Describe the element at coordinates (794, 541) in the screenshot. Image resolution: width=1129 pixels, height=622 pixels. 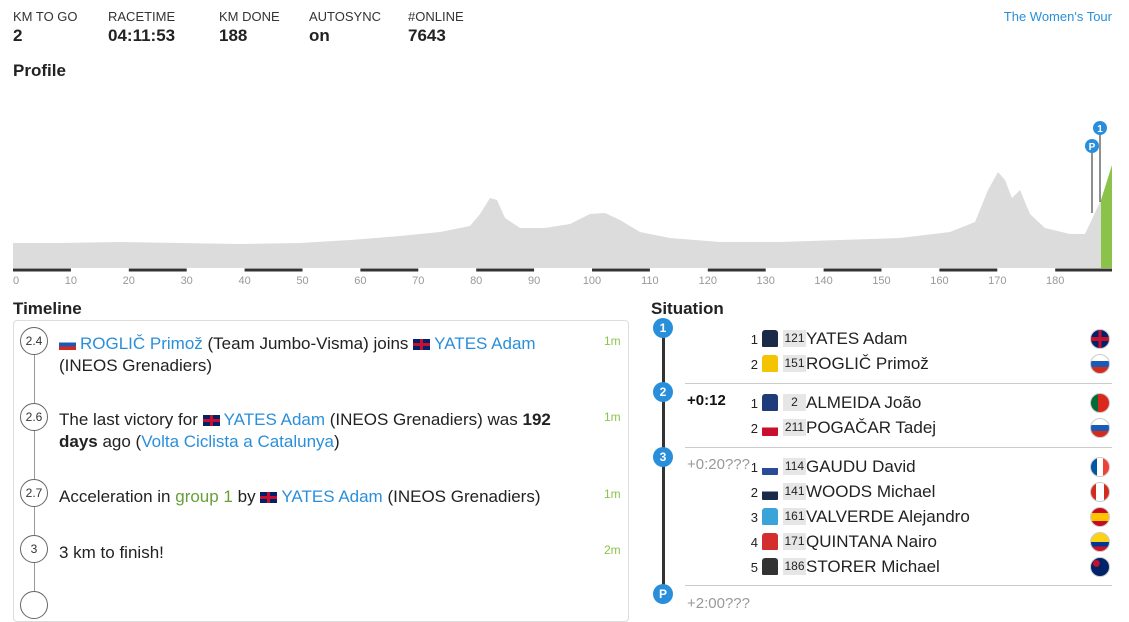
I see `bib-number: 171` at that location.